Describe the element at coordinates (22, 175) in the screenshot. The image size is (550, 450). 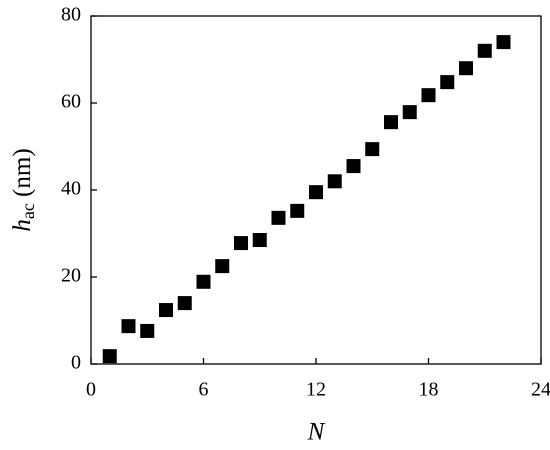
I see `y-label-unit: (nm)` at that location.